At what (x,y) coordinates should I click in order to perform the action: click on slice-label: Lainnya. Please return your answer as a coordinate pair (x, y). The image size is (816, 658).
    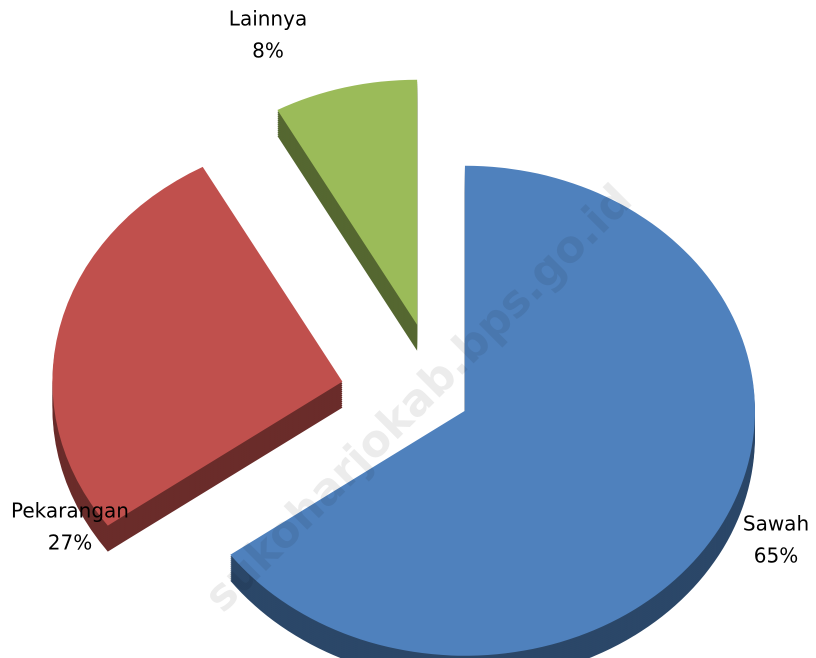
    Looking at the image, I should click on (268, 19).